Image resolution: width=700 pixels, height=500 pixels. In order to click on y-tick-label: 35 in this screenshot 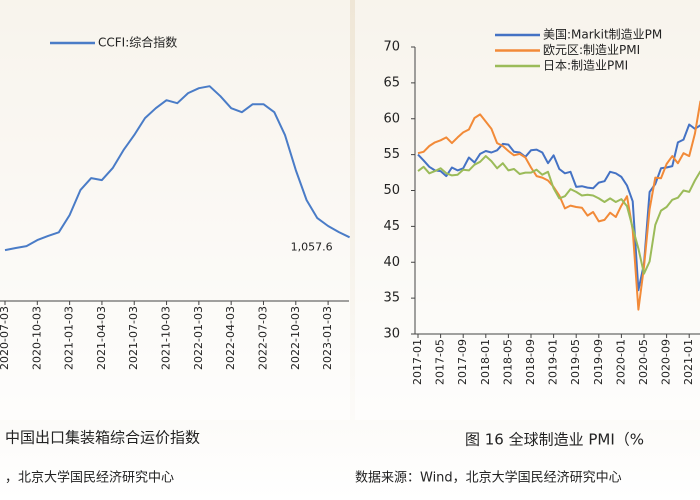, I will do `click(391, 298)`.